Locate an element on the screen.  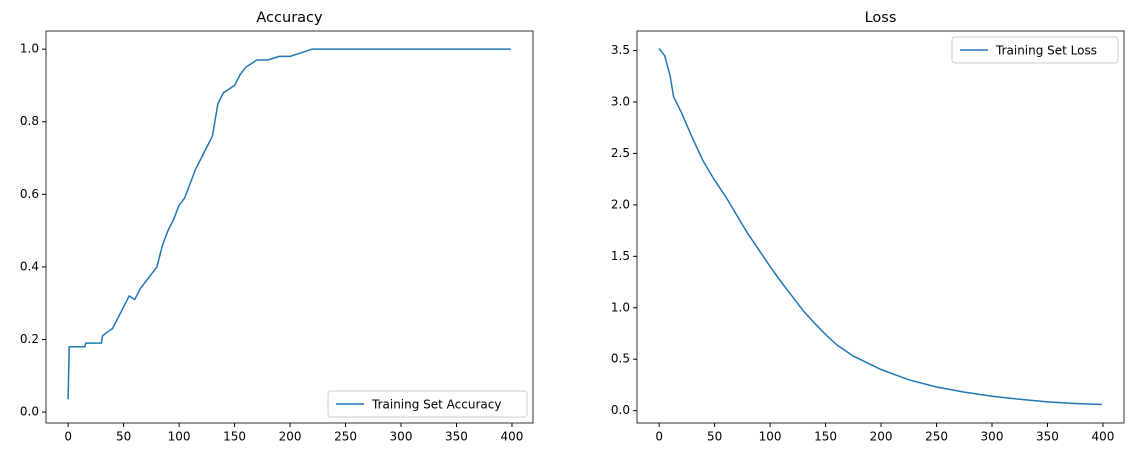
chart-title: Accuracy is located at coordinates (289, 18).